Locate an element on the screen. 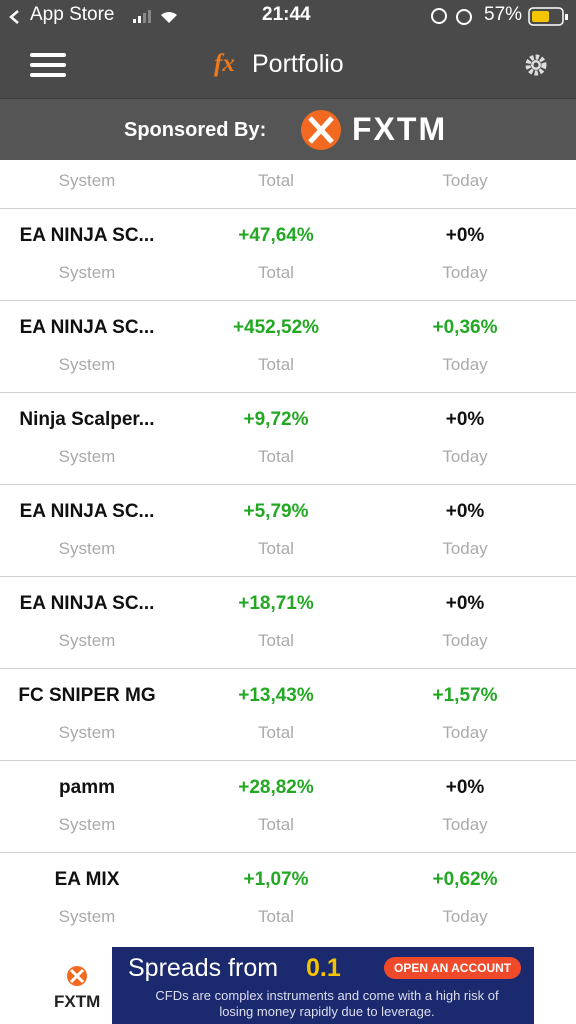  header: App Store 21:44 57% fx Portfolio is located at coordinates (288, 49).